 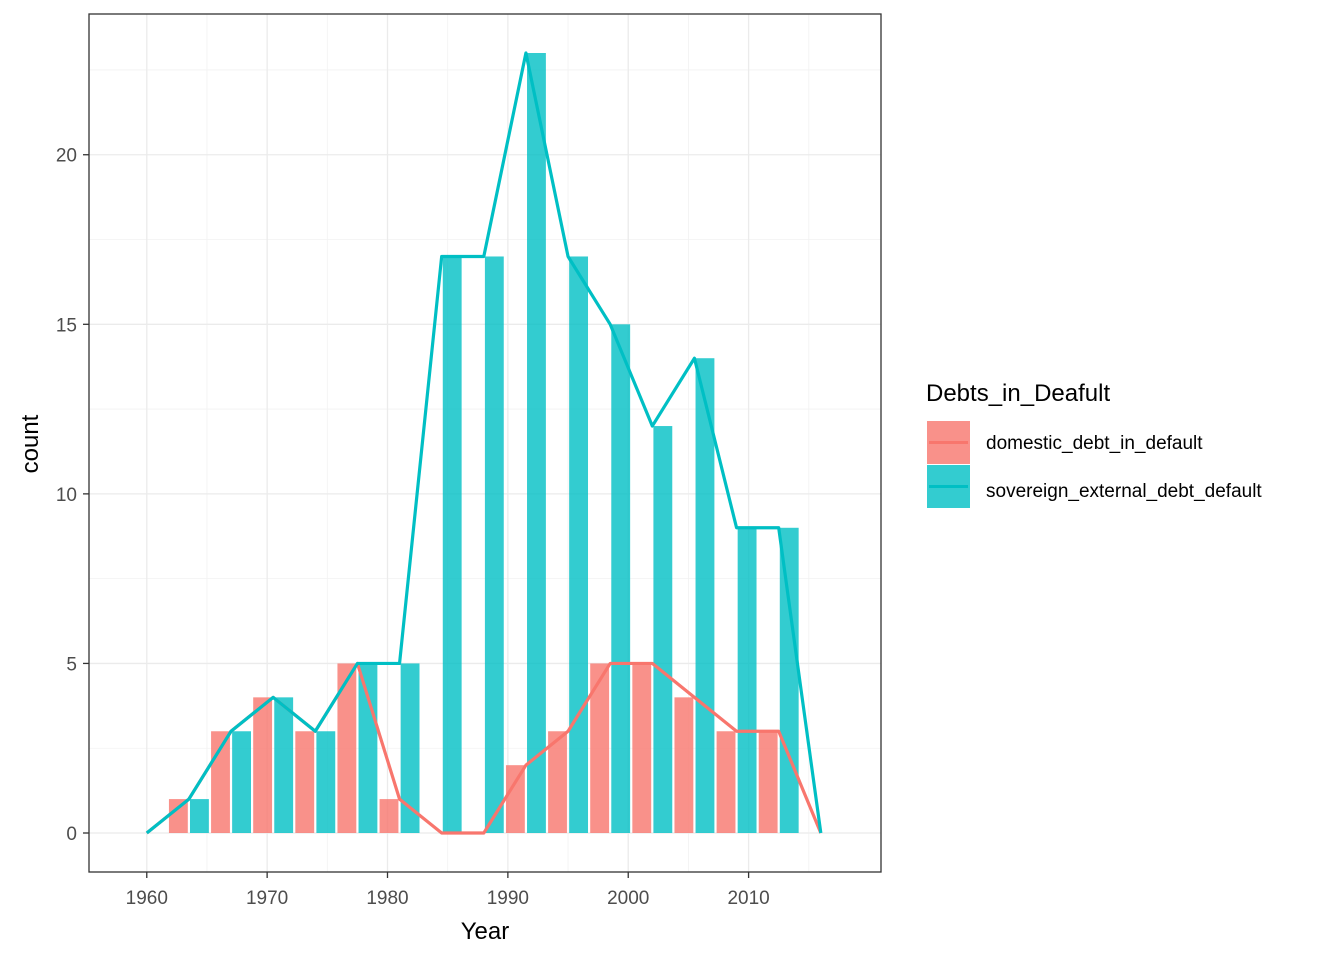 I want to click on y-tick-label: 10, so click(x=66, y=495).